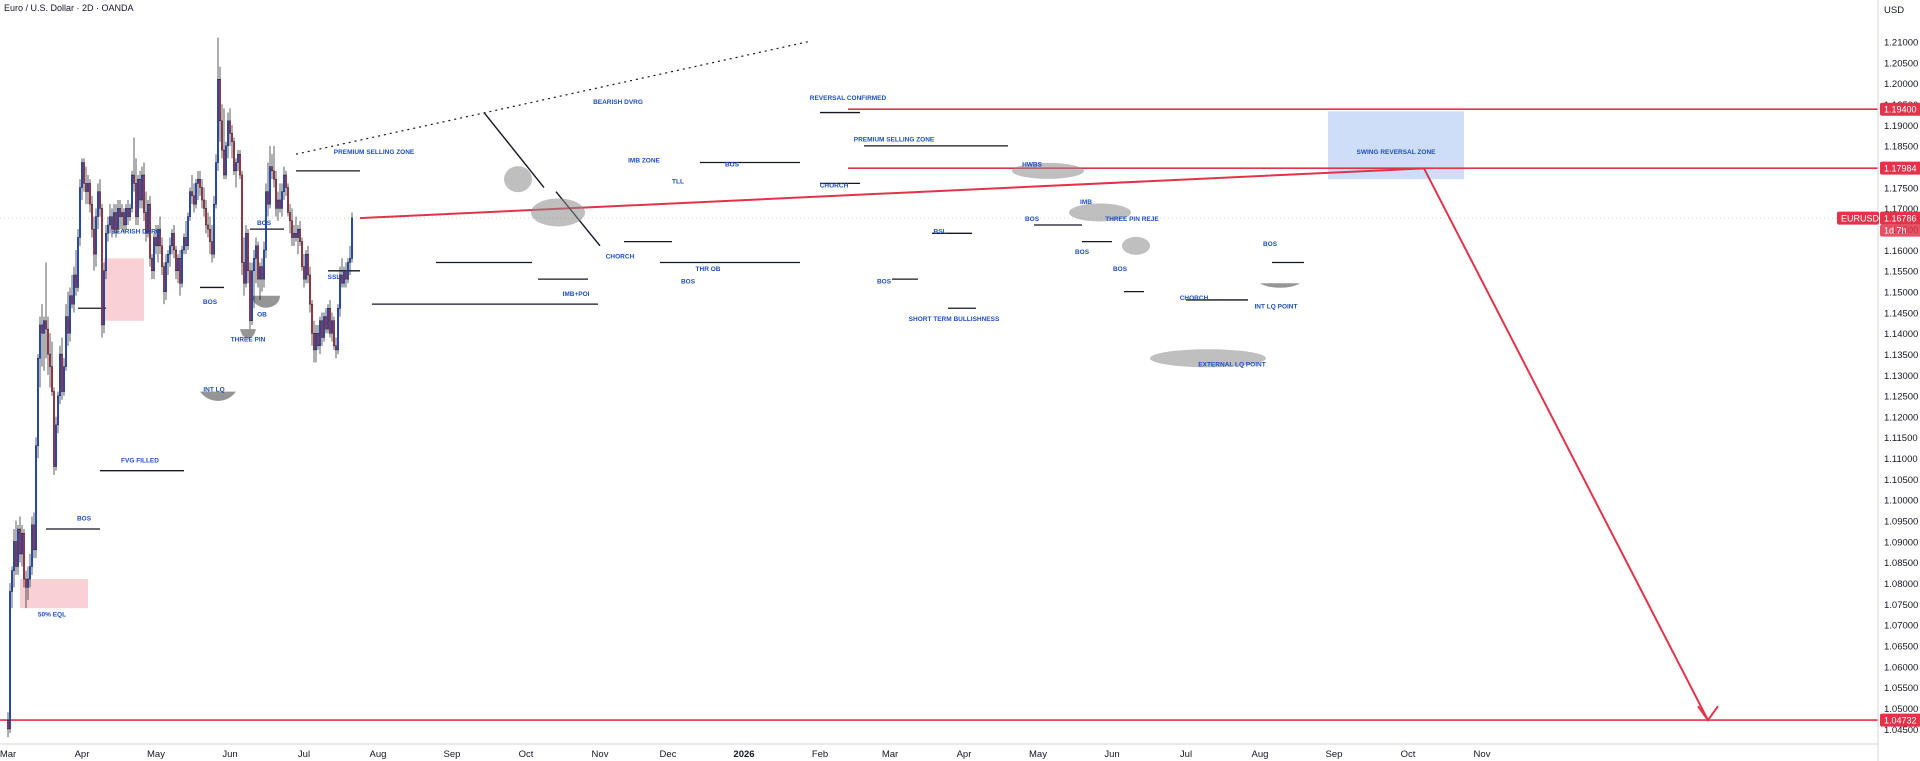 The image size is (1920, 761). What do you see at coordinates (1397, 152) in the screenshot?
I see `zone-label: SWING REVERSAL ZONE` at bounding box center [1397, 152].